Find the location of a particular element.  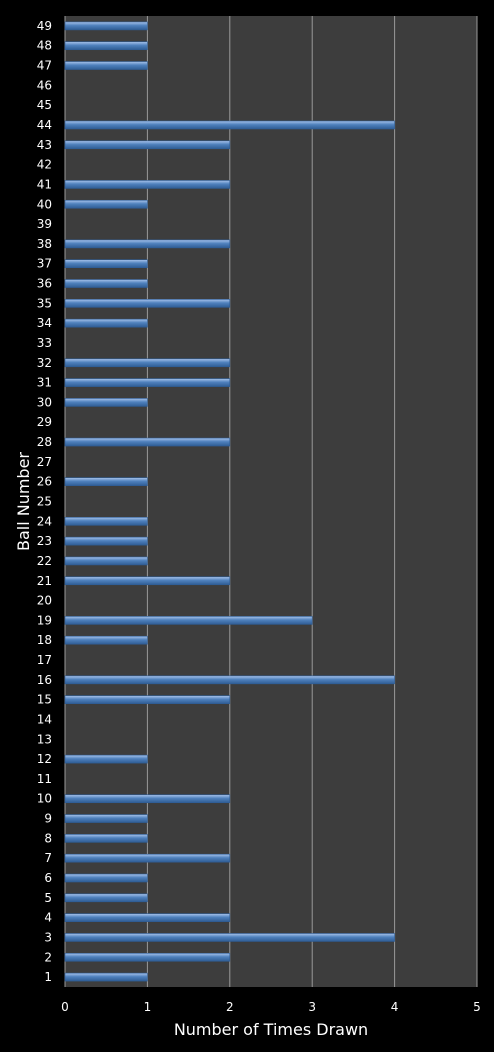

y-tick-label: 3 is located at coordinates (48, 937).